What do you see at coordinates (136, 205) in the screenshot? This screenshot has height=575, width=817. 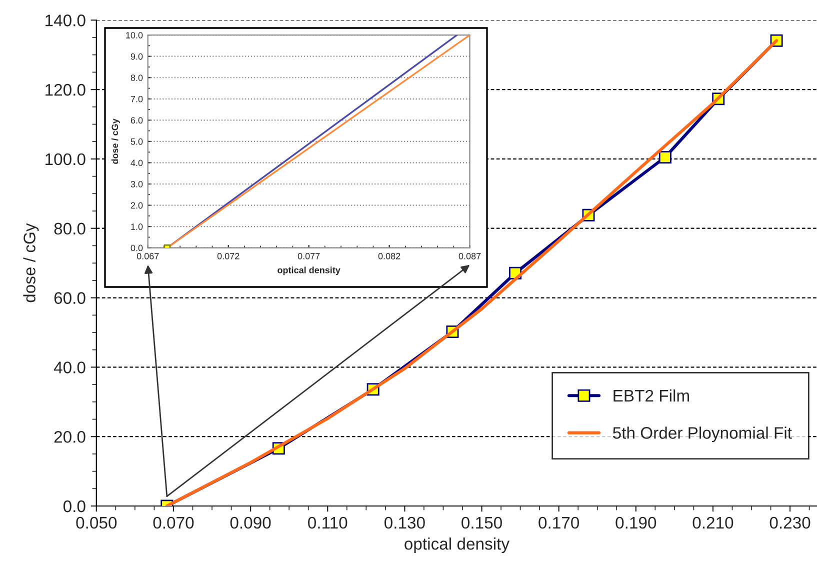 I see `y-tick-label: 2.0` at bounding box center [136, 205].